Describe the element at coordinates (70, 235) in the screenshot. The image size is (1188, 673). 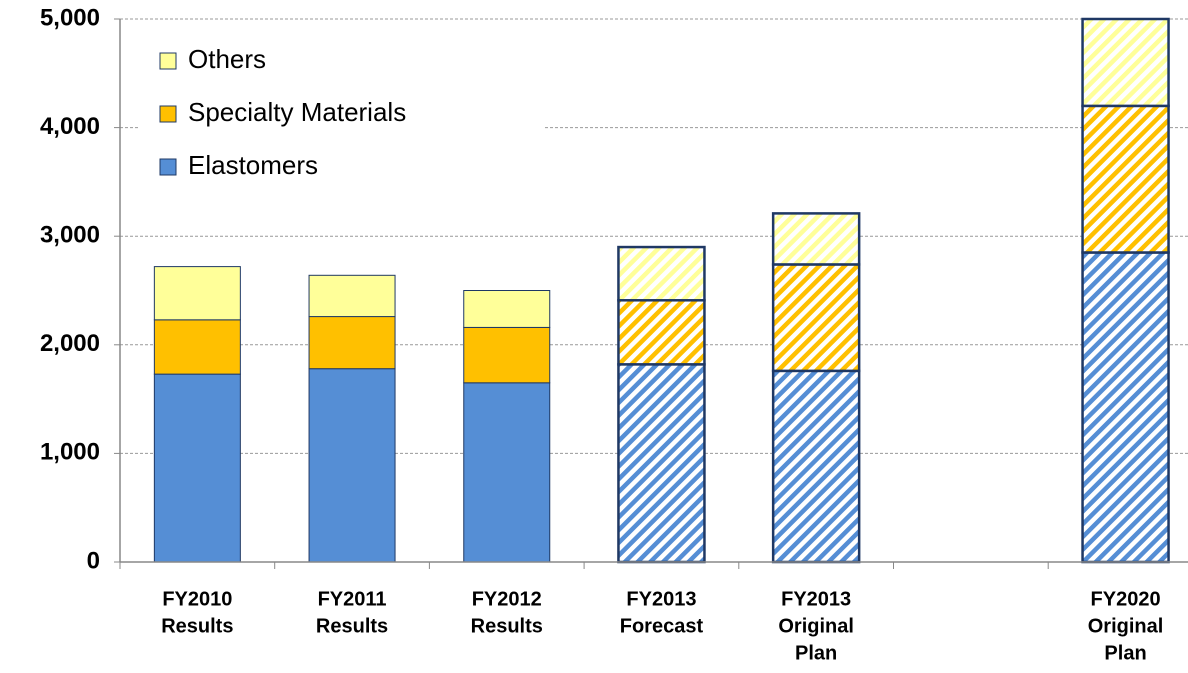
I see `y-tick-label: 3,000` at that location.